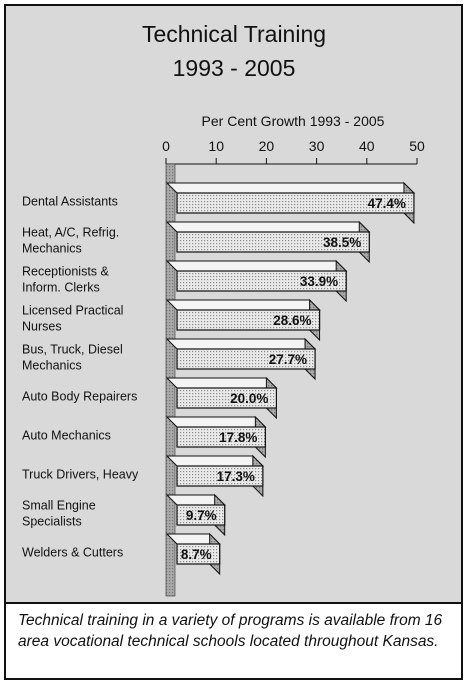 This screenshot has height=684, width=469. I want to click on category-label: Truck Drivers, Heavy, so click(80, 475).